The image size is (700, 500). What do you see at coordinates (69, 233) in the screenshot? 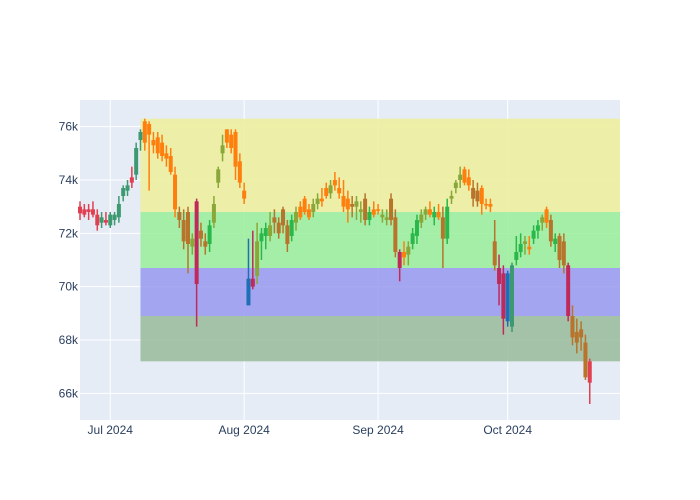
I see `y-tick-label: 72k` at bounding box center [69, 233].